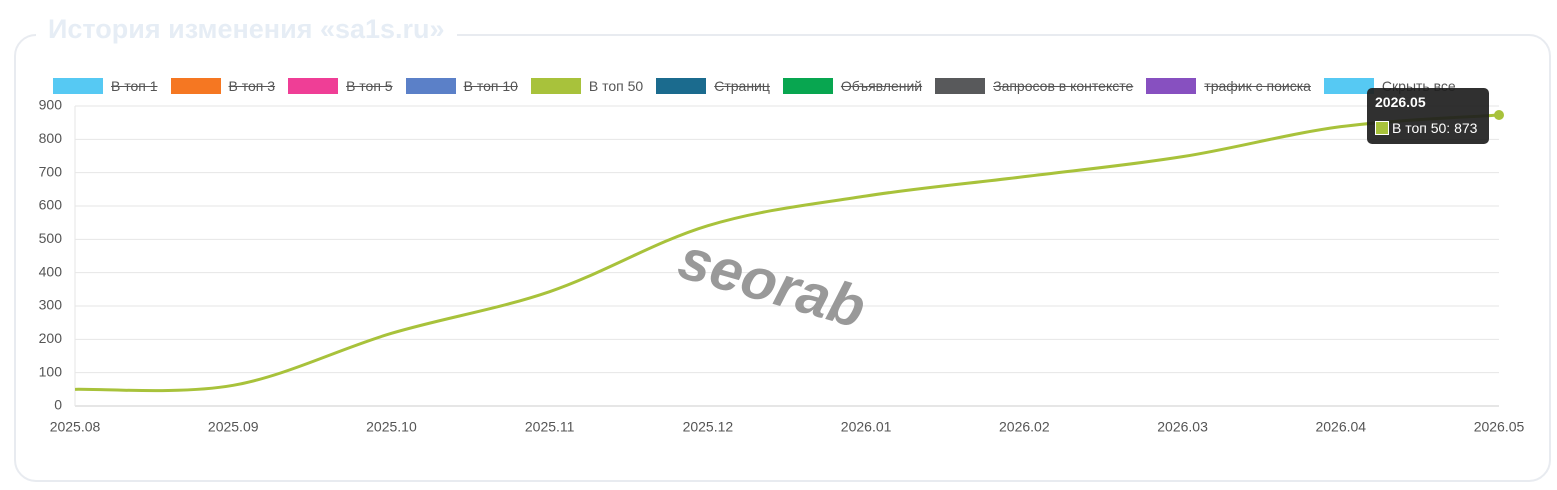 This screenshot has height=490, width=1557. What do you see at coordinates (550, 427) in the screenshot?
I see `x-tick-label: 2025.11` at bounding box center [550, 427].